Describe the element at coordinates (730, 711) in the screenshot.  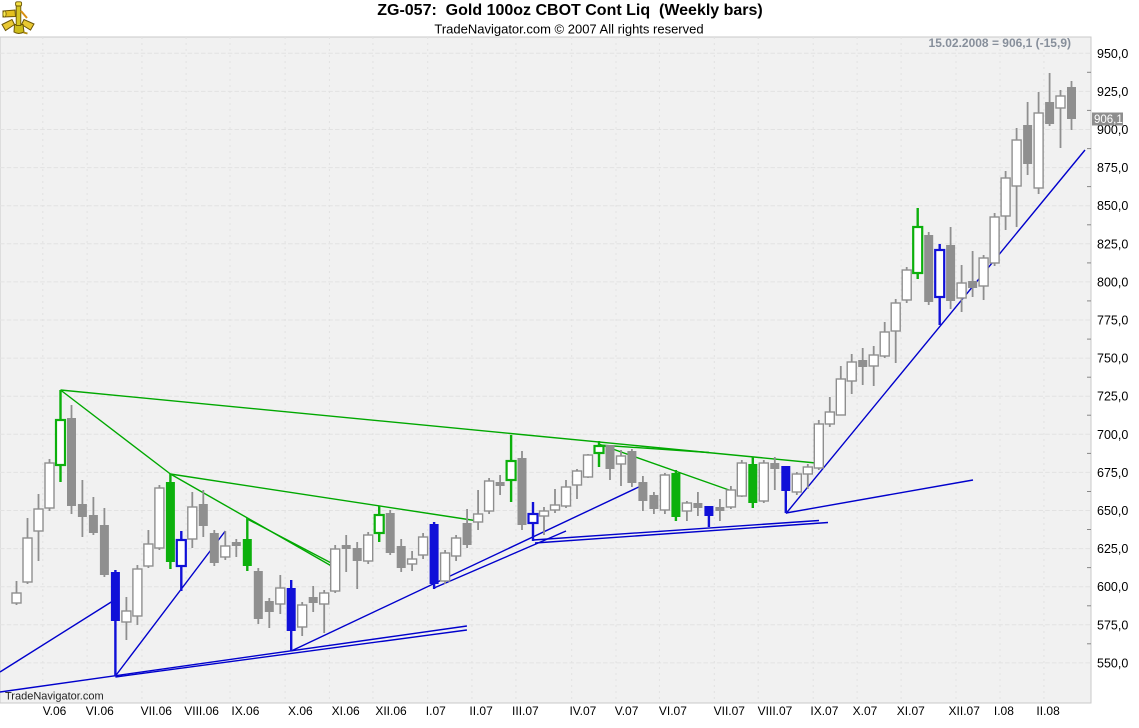
I see `svg-text: VII.07` at that location.